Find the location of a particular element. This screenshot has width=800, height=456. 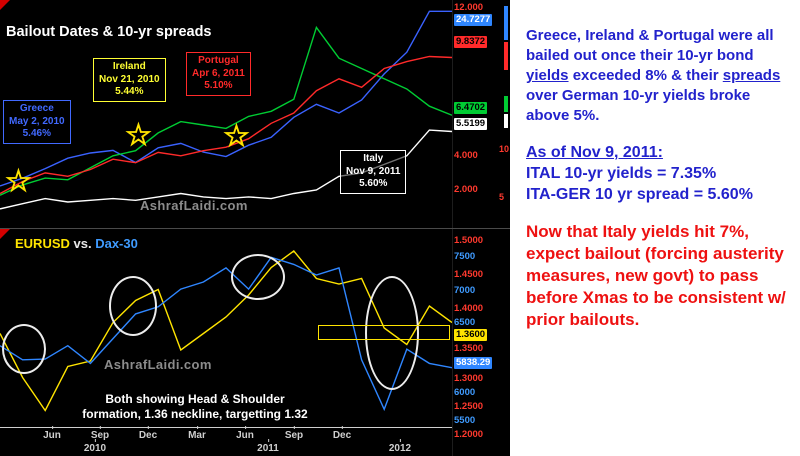

chart-title-segment: Dax-30 is located at coordinates (116, 243).